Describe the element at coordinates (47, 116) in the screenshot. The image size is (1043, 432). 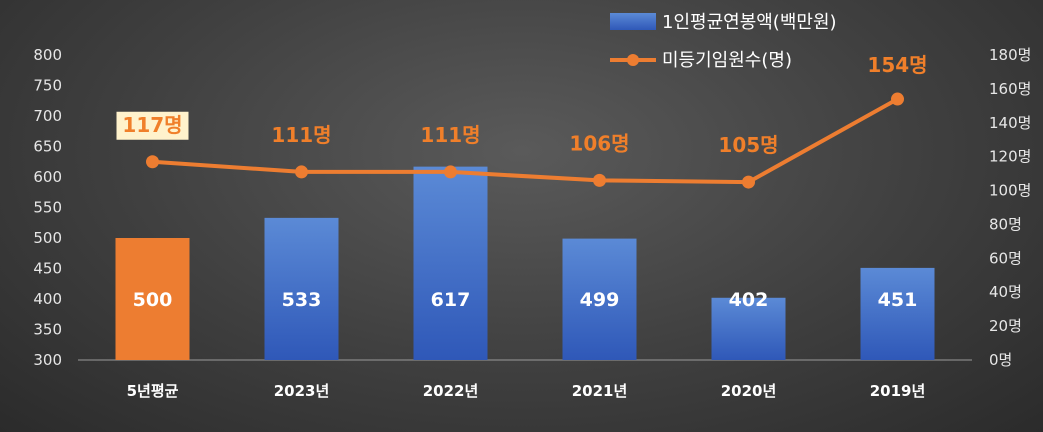
I see `y-left-tick-label: 700` at that location.